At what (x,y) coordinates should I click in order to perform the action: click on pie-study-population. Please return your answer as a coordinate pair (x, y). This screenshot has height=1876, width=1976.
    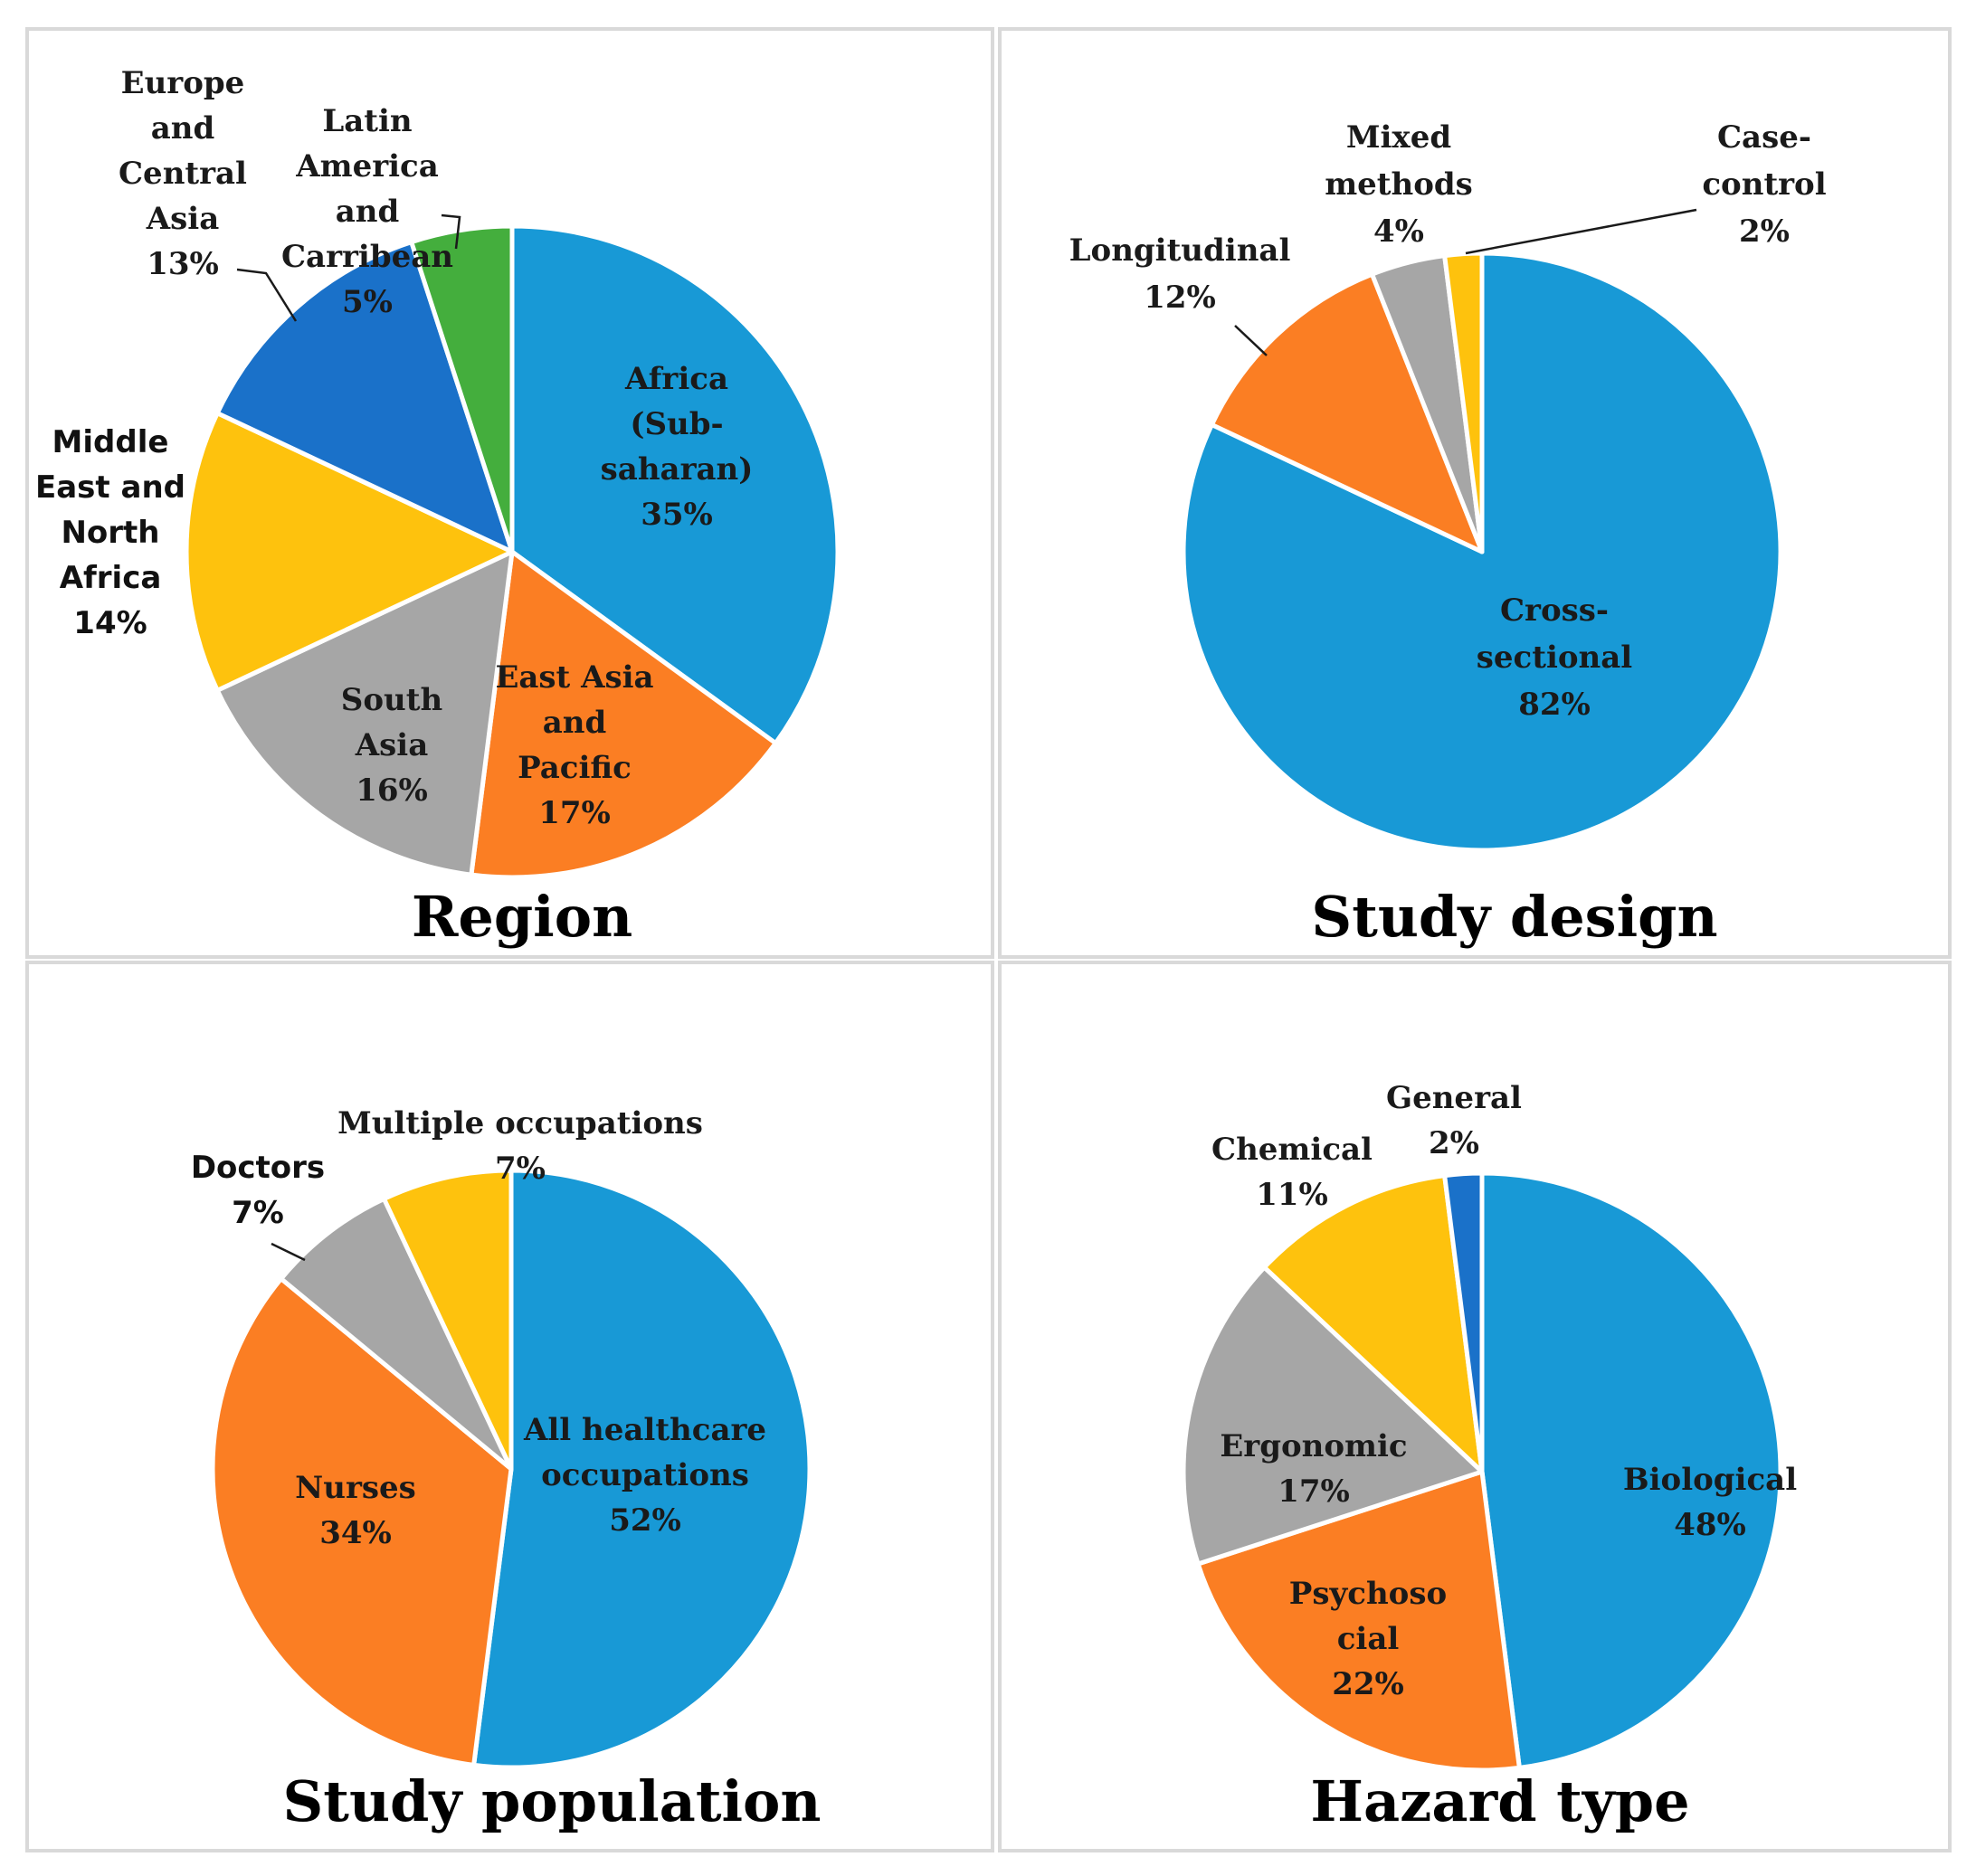
    Looking at the image, I should click on (511, 1469).